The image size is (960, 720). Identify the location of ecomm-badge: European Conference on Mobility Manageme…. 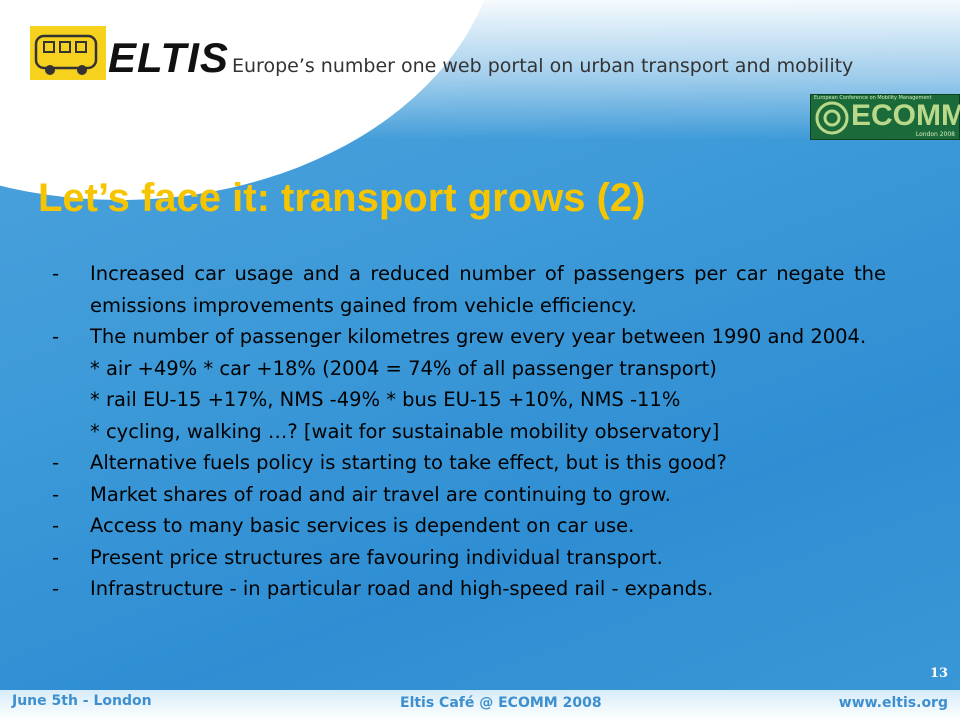
(885, 117).